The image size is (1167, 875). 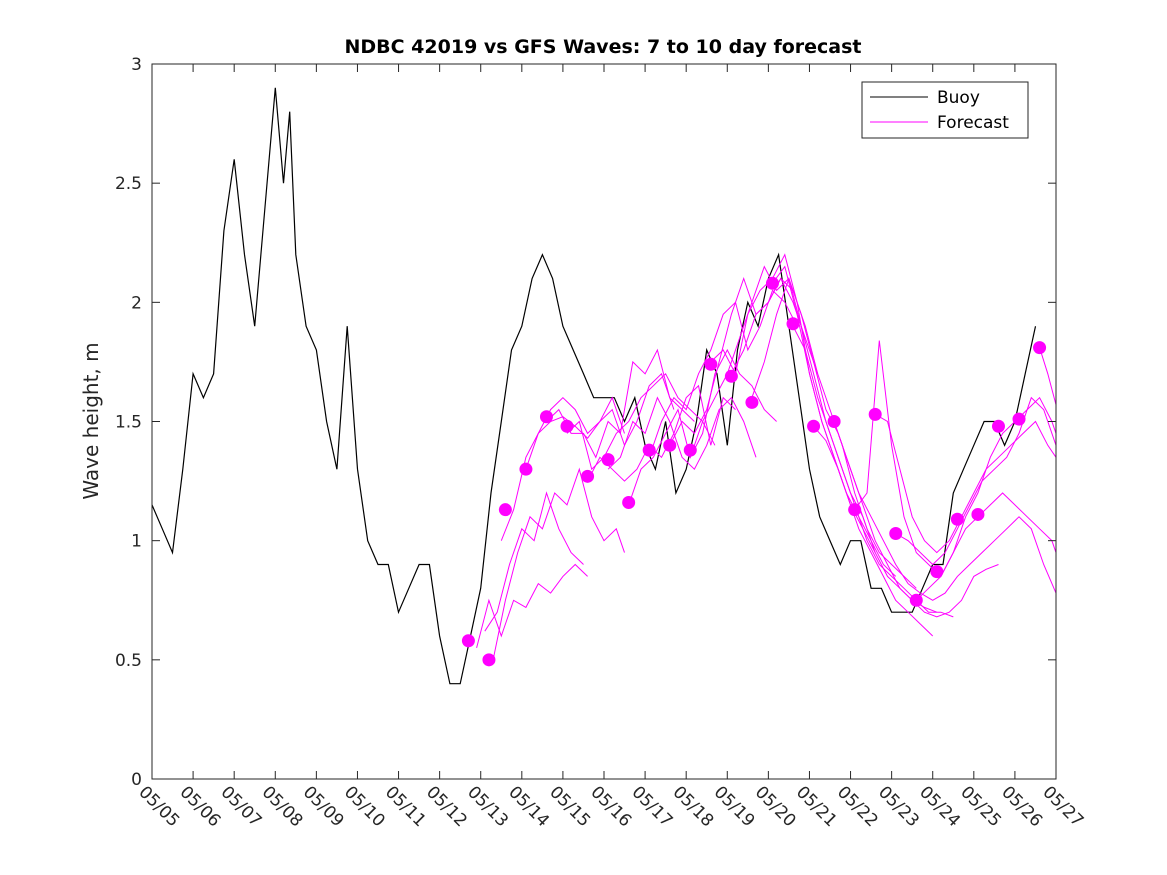 What do you see at coordinates (734, 806) in the screenshot?
I see `x-tick-label: 05/19` at bounding box center [734, 806].